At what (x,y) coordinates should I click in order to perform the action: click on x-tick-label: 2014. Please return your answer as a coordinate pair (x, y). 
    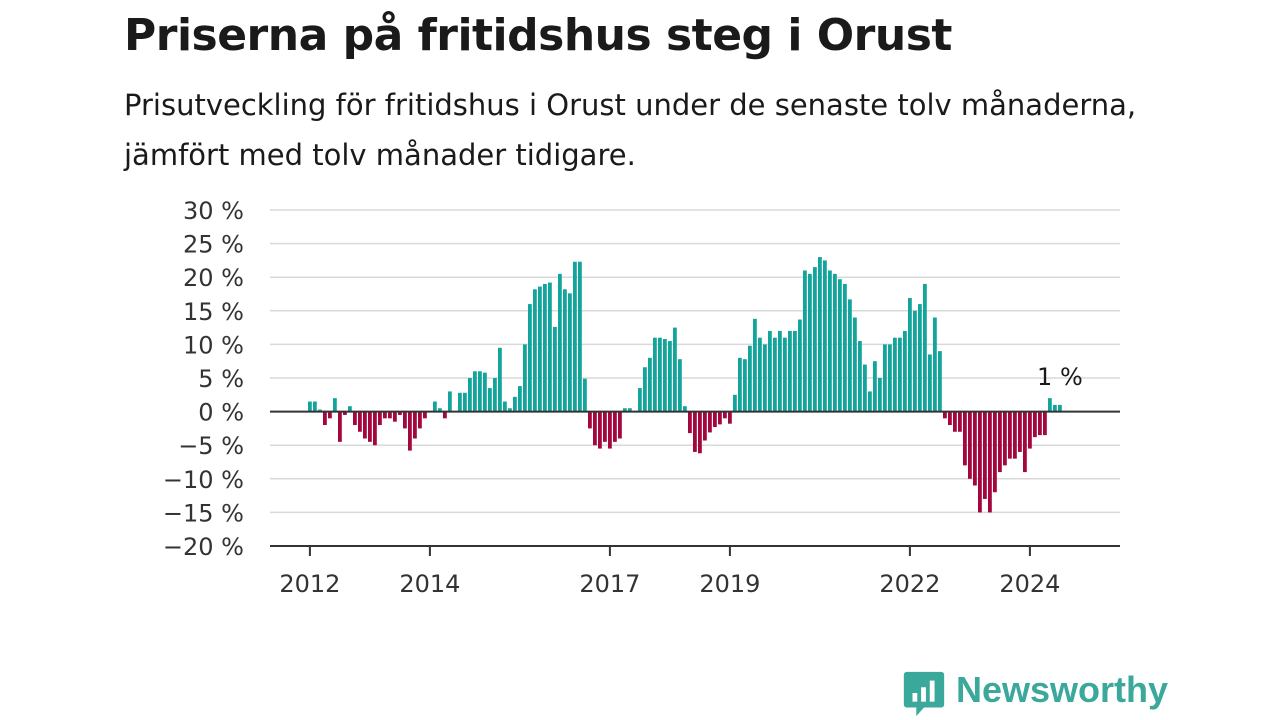
    Looking at the image, I should click on (429, 584).